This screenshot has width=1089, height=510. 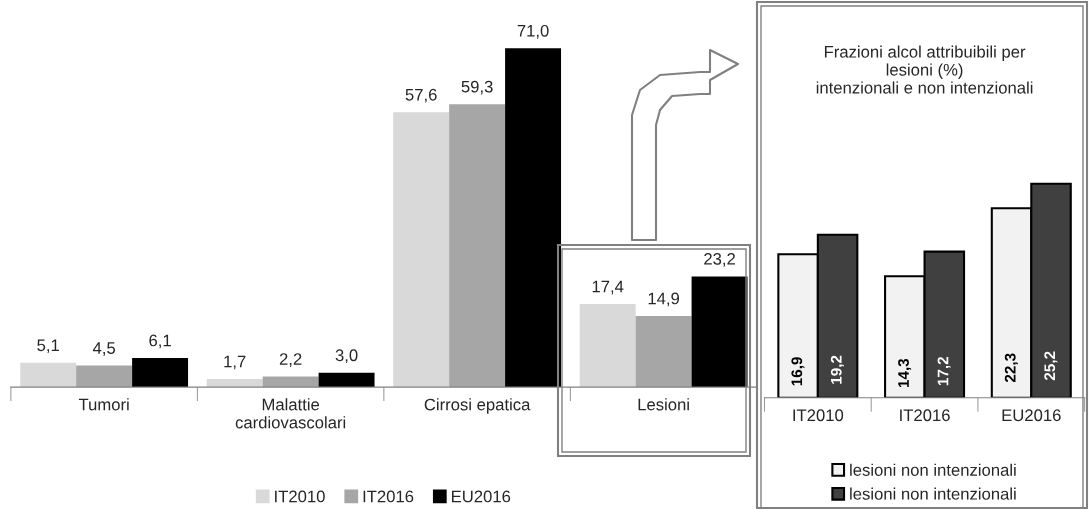 I want to click on data-label: 57,6, so click(x=421, y=95).